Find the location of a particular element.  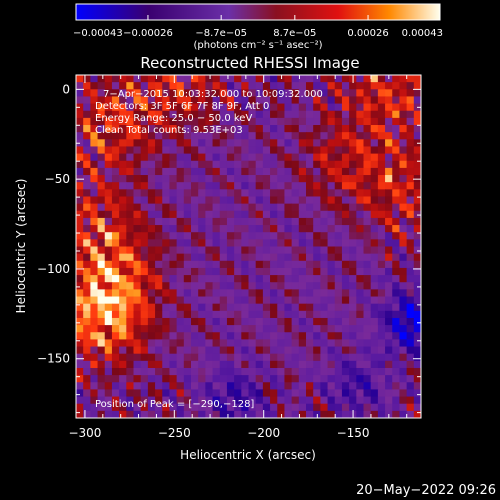

annotation-line: Energy Range: 25.0 − 50.0 keV is located at coordinates (173, 118).